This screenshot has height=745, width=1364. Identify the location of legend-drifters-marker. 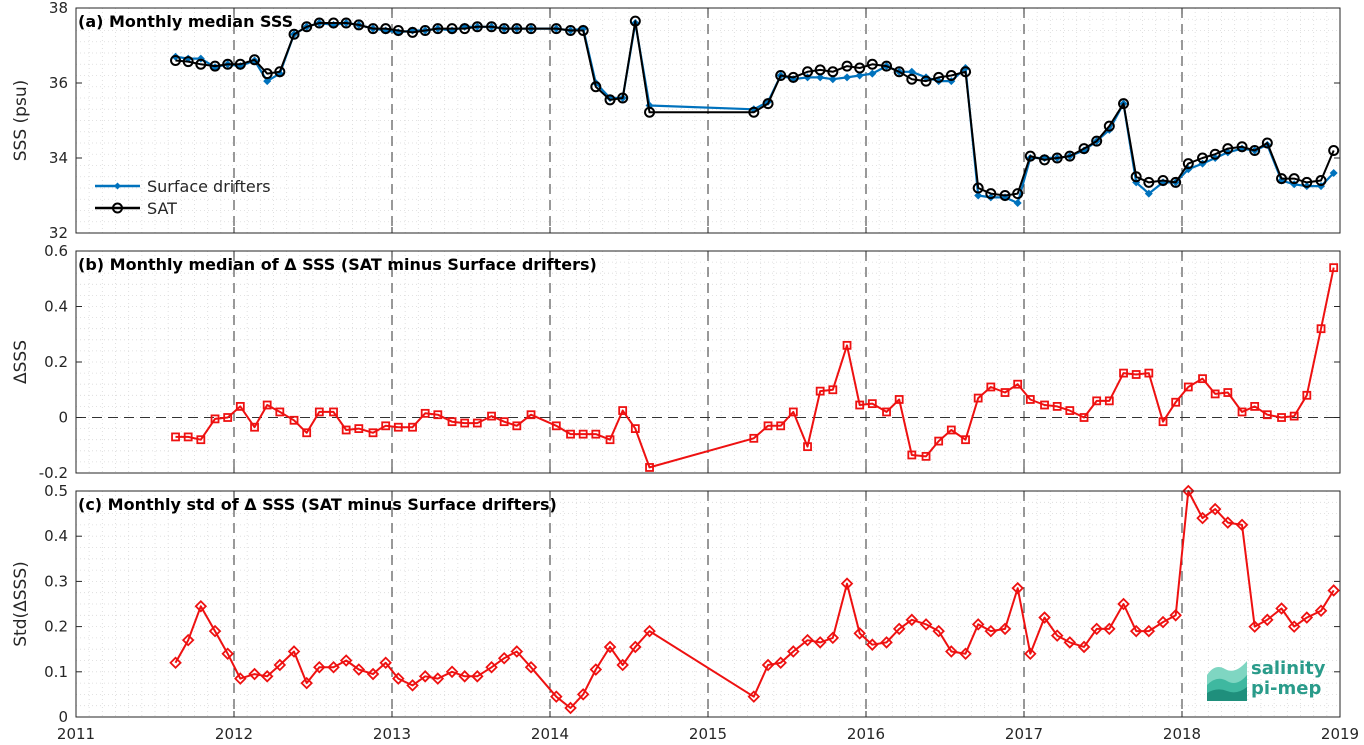
(117, 186).